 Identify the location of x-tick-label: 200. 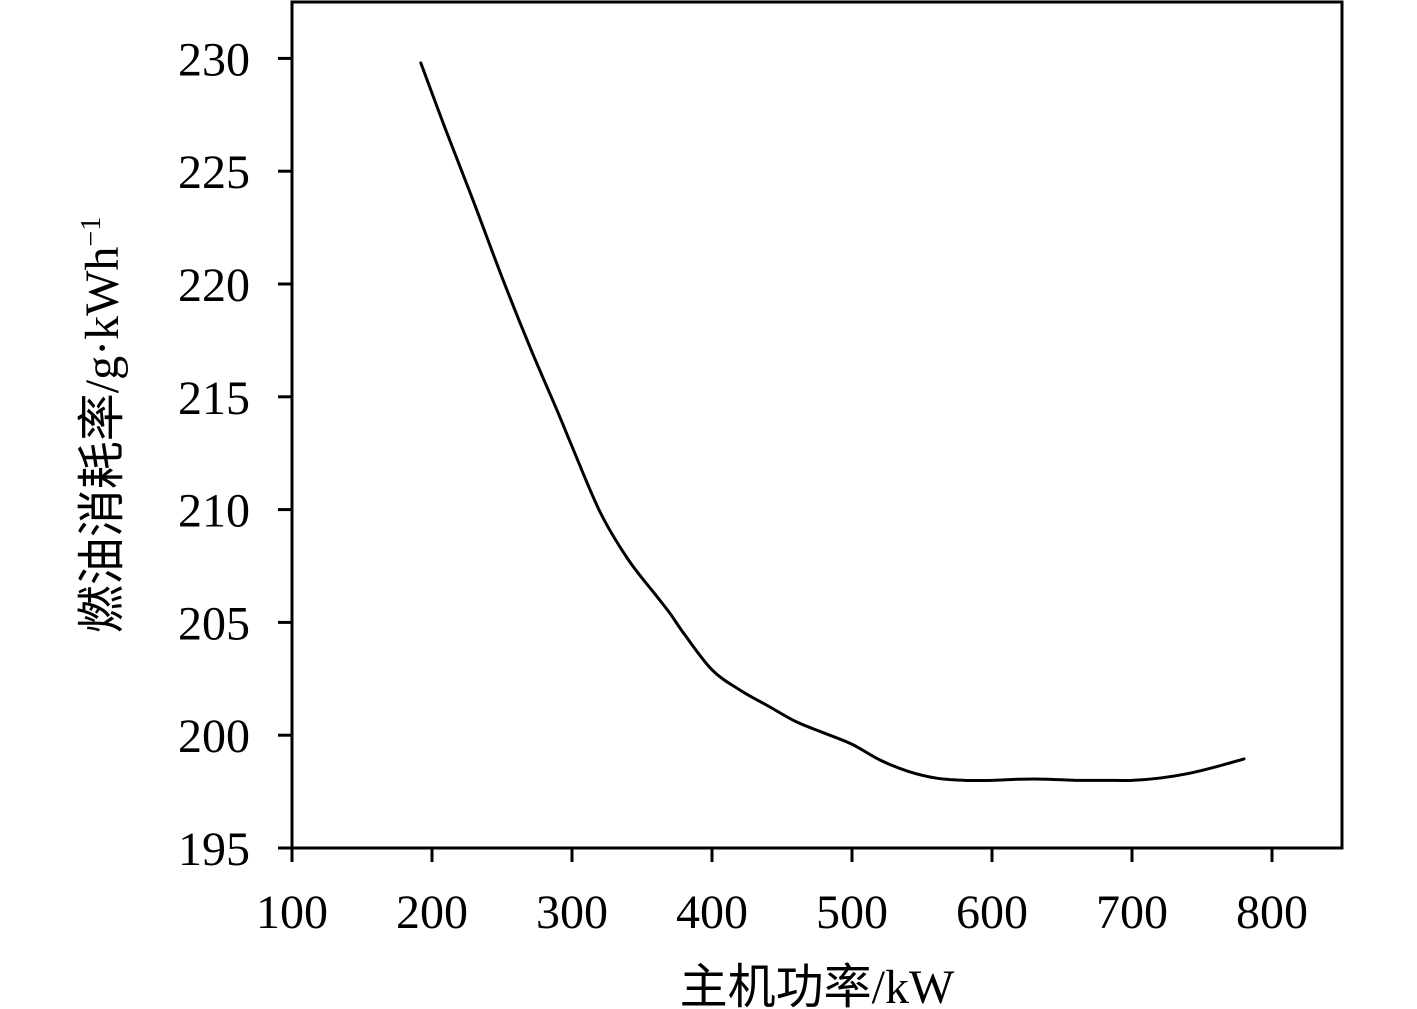
(432, 912).